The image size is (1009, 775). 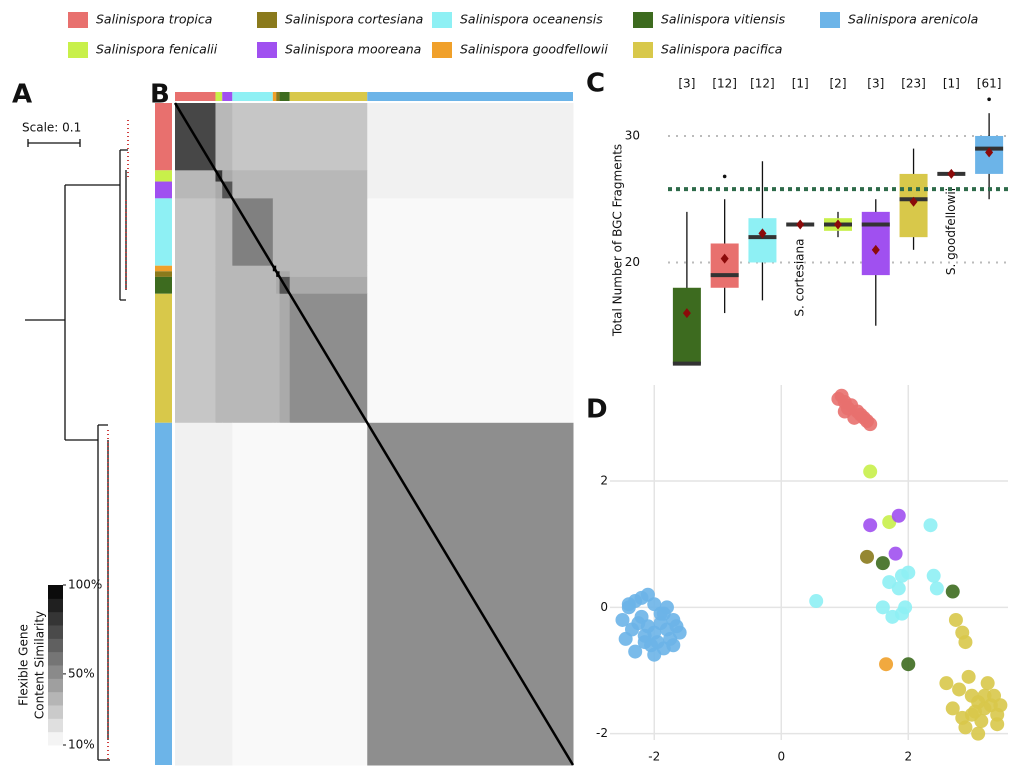 I want to click on tree-leaves, so click(x=118, y=440).